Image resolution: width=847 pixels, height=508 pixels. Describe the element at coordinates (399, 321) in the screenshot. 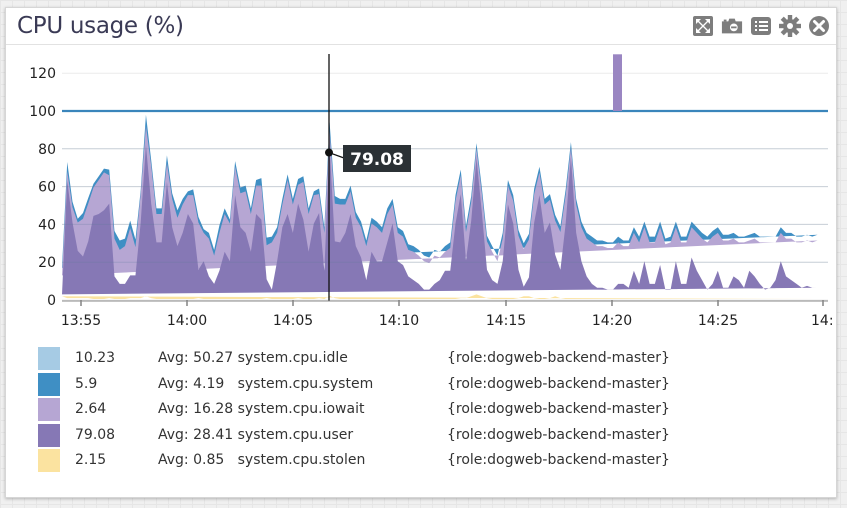

I see `x-tick-label: 14:10` at that location.